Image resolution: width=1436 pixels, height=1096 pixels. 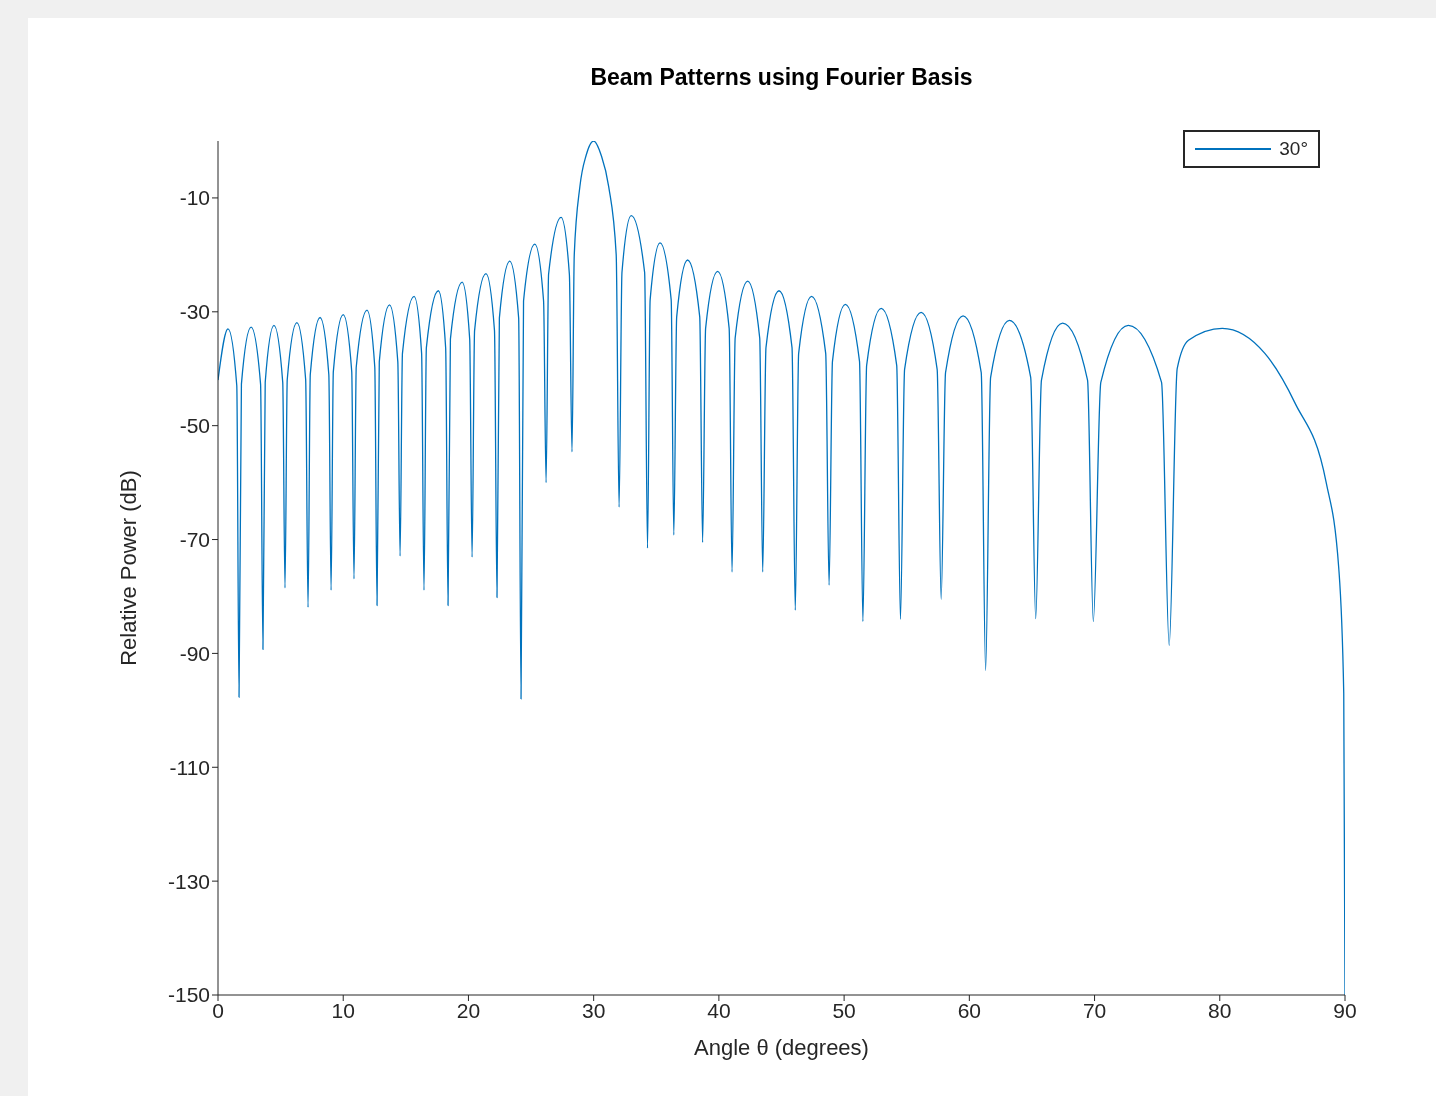 What do you see at coordinates (194, 653) in the screenshot?
I see `y-tick-label: -90` at bounding box center [194, 653].